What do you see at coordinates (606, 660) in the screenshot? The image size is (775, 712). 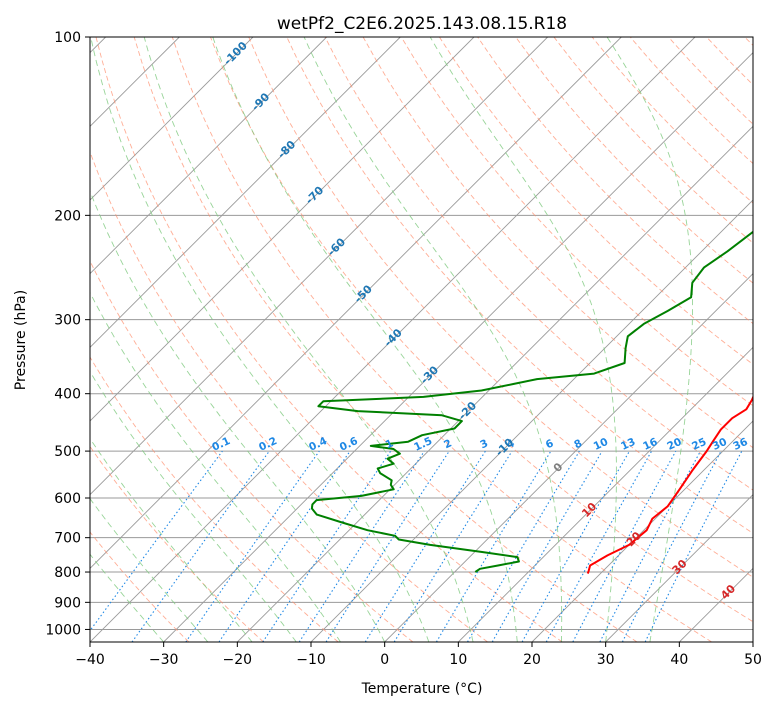 I see `x-tick-label: 30` at bounding box center [606, 660].